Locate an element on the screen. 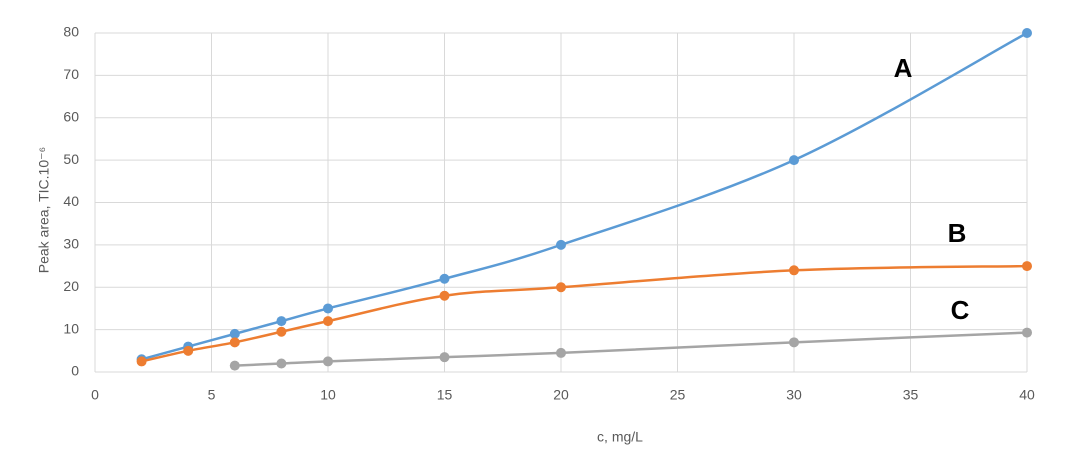  series-line is located at coordinates (631, 349).